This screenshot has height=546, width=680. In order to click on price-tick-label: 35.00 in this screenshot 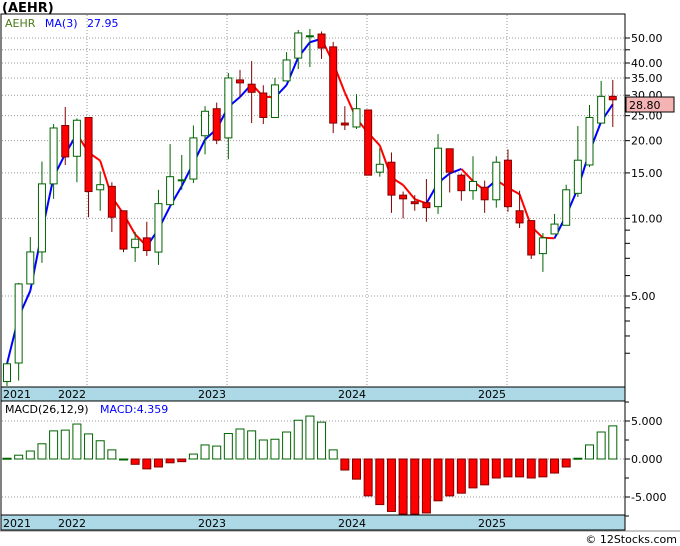, I will do `click(647, 78)`.